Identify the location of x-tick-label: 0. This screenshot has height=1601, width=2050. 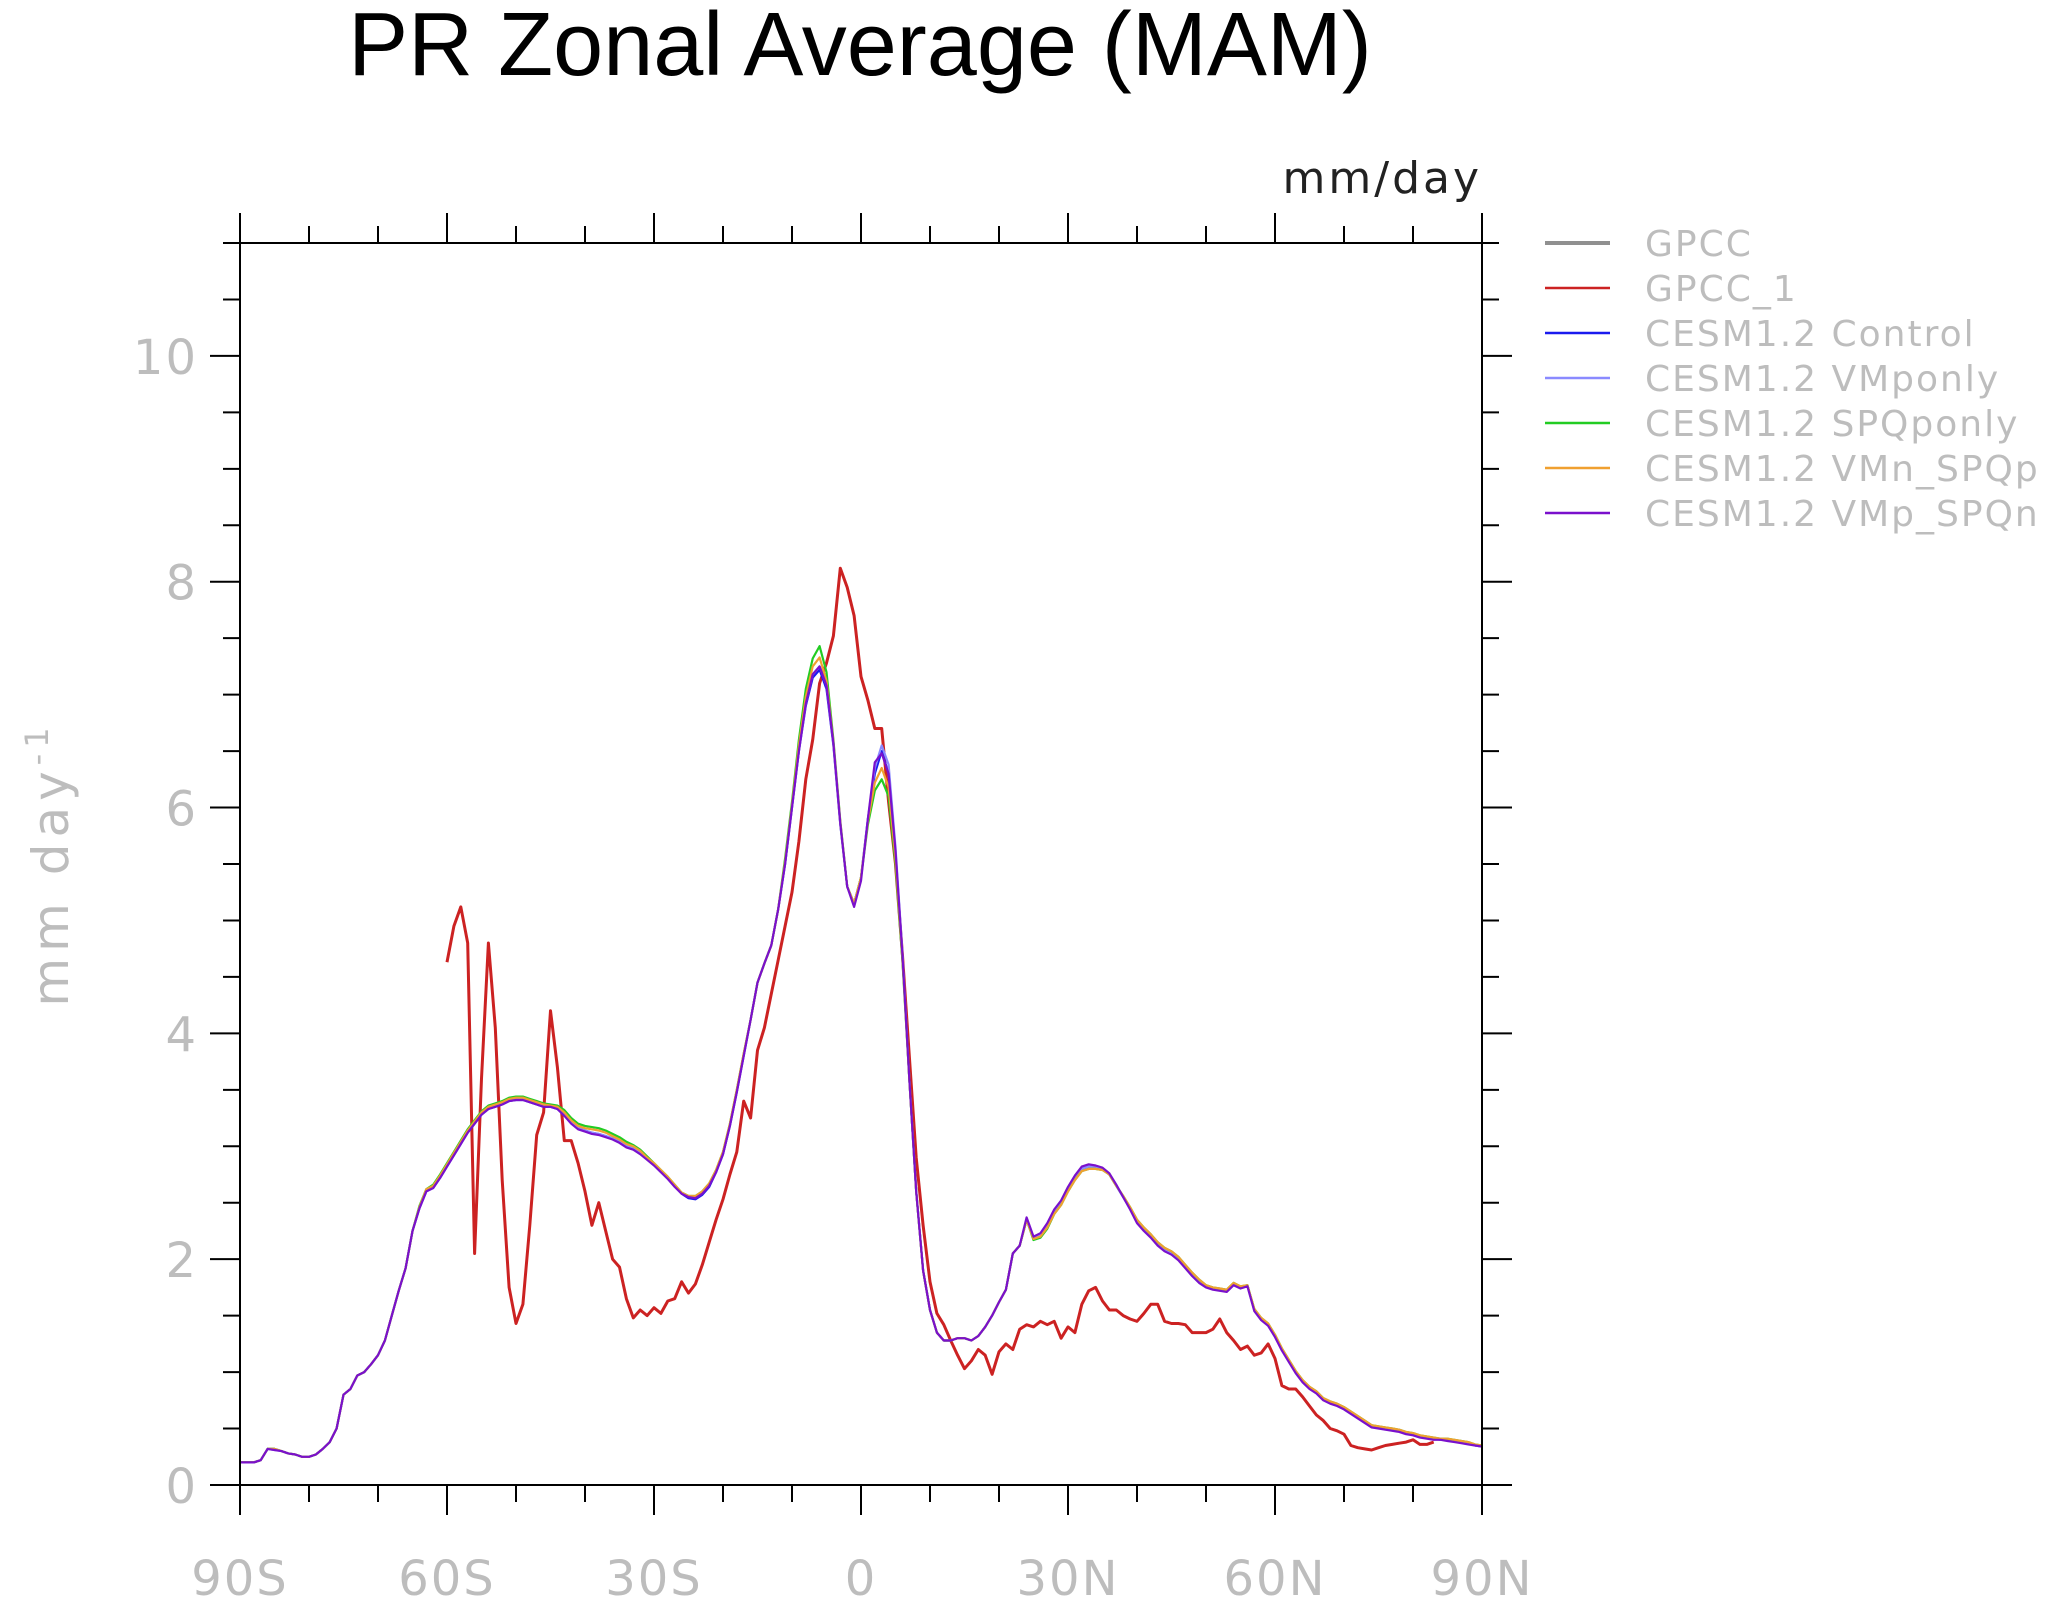
(861, 1576).